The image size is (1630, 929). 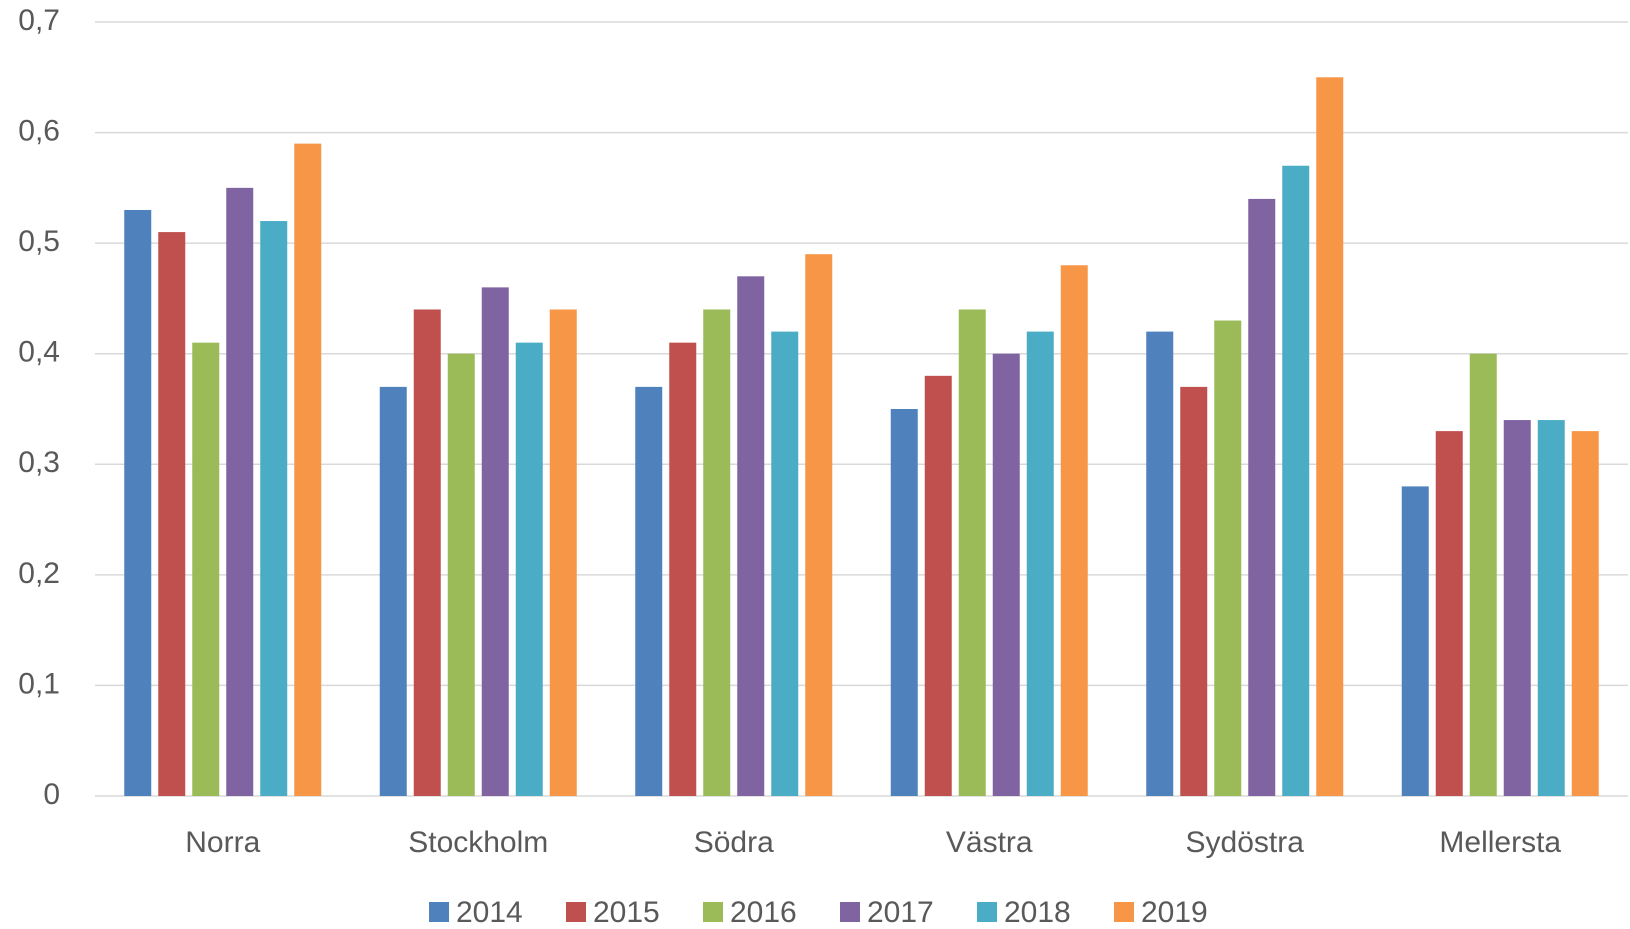 What do you see at coordinates (1500, 842) in the screenshot?
I see `x-tick-label: Mellersta` at bounding box center [1500, 842].